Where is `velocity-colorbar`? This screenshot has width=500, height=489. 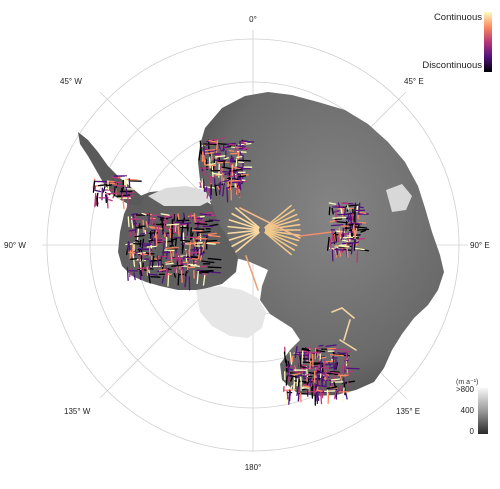
velocity-colorbar is located at coordinates (483, 411).